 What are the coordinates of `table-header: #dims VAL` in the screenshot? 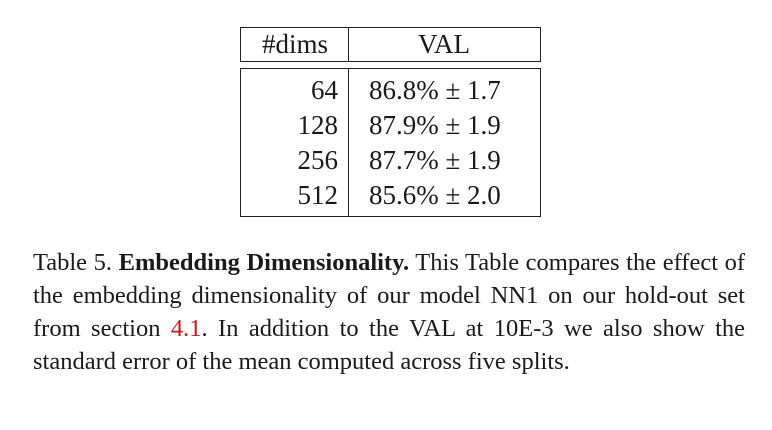 It's located at (390, 44).